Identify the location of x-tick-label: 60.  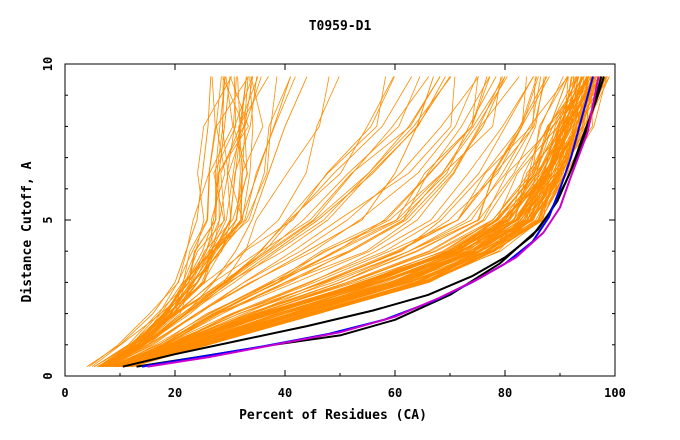
(395, 393).